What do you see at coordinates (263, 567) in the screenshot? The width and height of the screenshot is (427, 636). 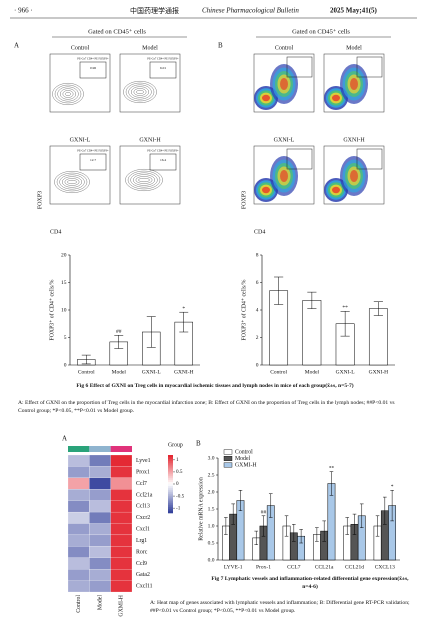 I see `x-tick-label: Prox-1` at bounding box center [263, 567].